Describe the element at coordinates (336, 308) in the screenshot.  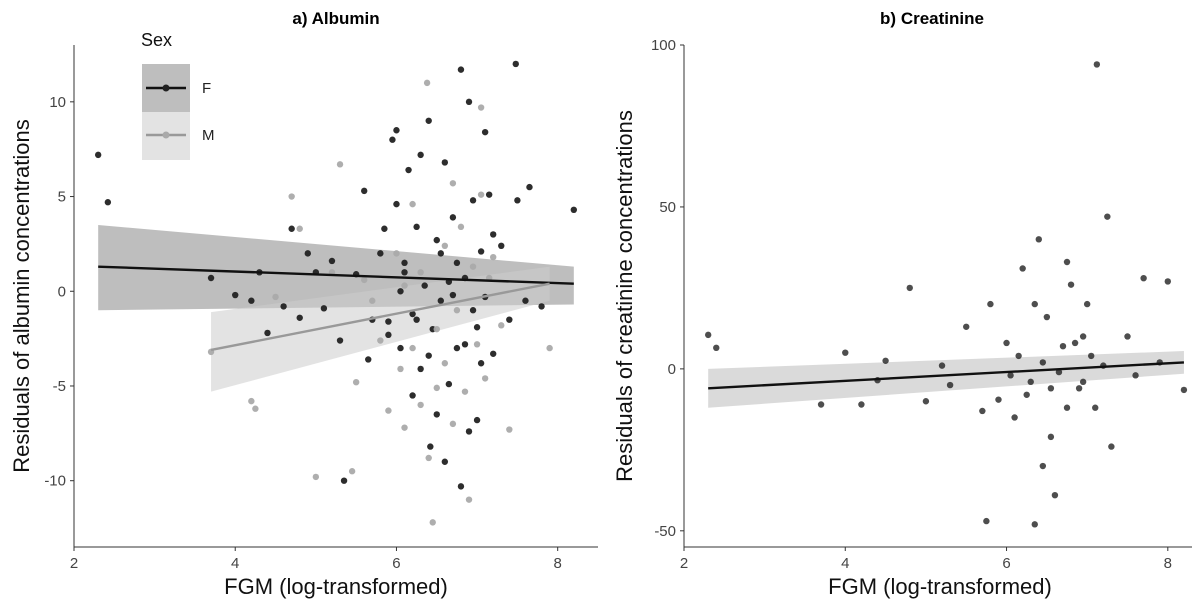
I see `albumin-fit-lines` at that location.